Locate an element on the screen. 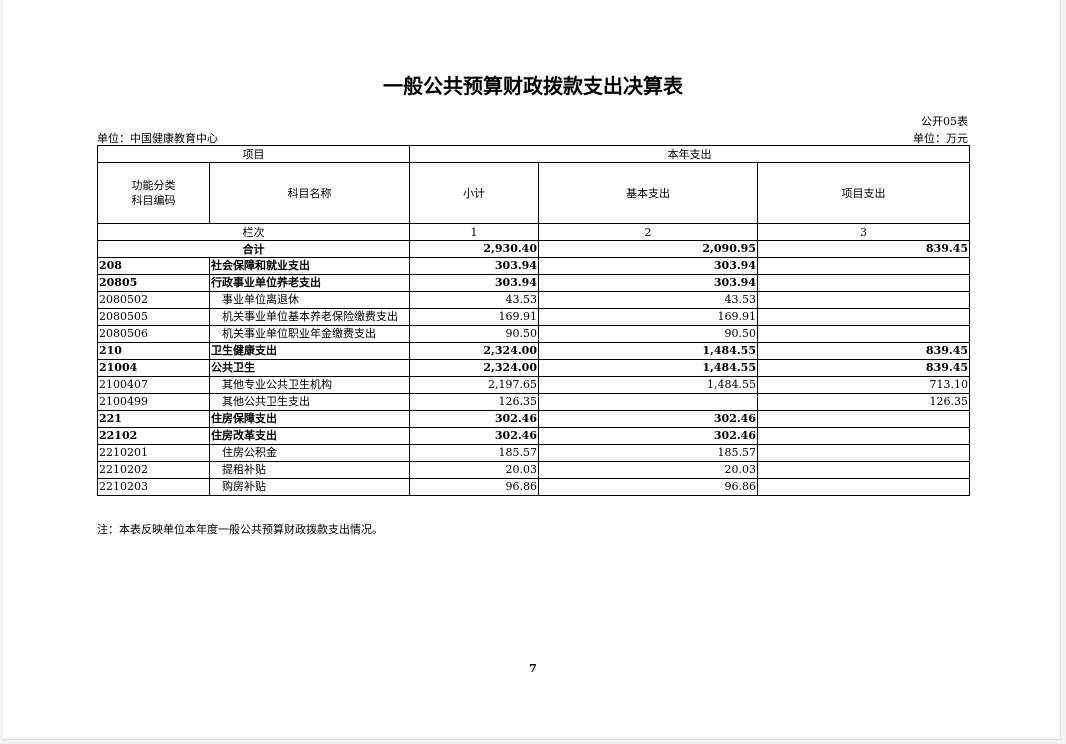 Image resolution: width=1066 pixels, height=744 pixels. cell-name: 机关事业单位基本养老保险缴费支出 is located at coordinates (309, 317).